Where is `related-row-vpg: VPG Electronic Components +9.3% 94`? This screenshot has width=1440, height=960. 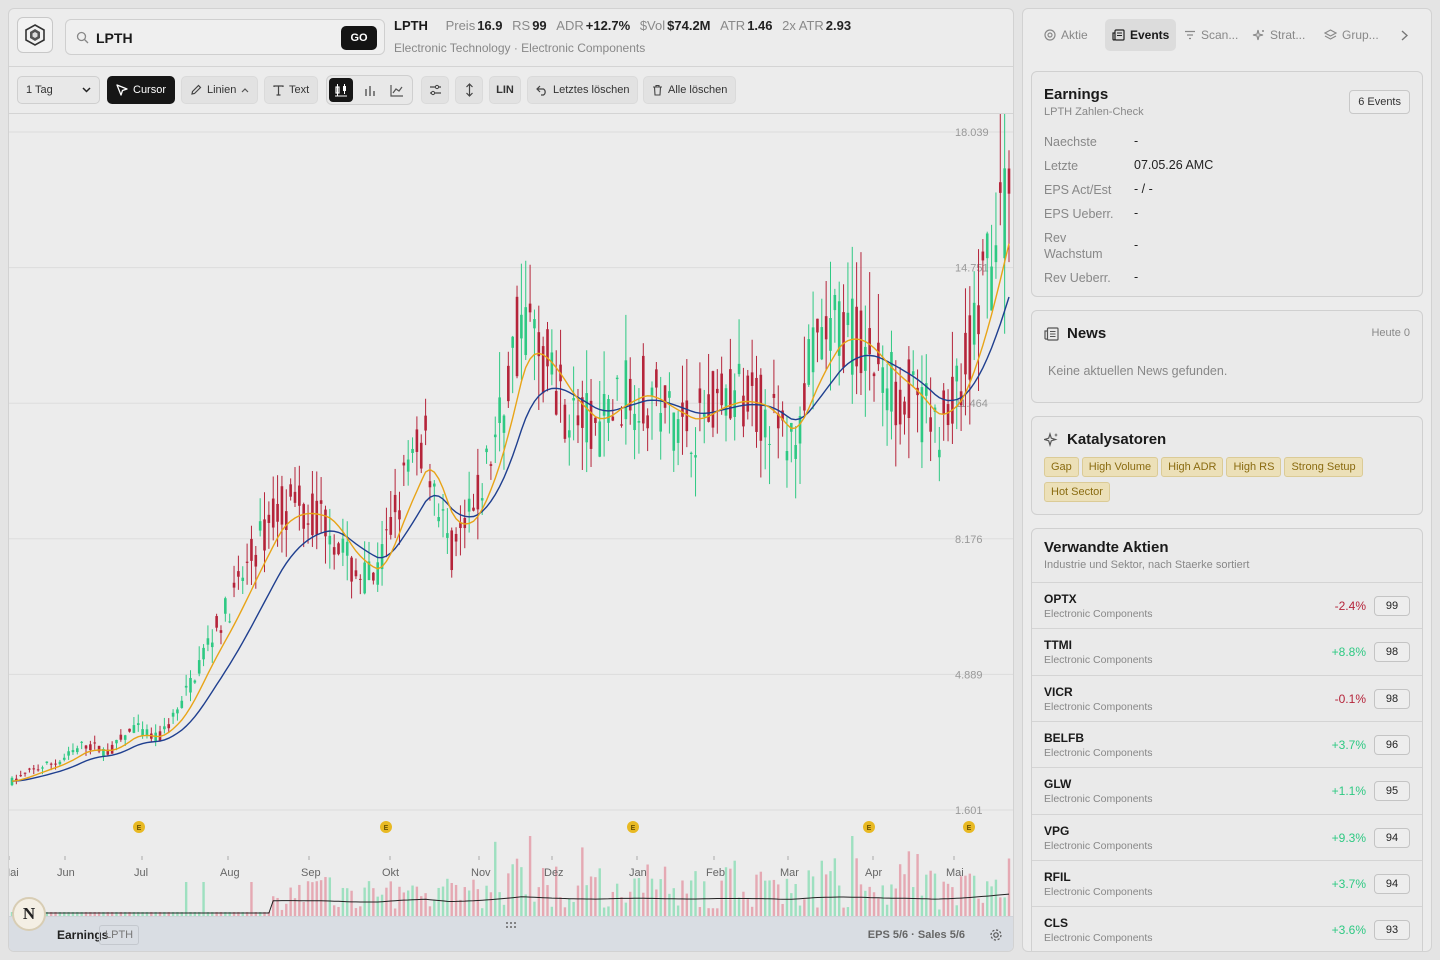
related-row-vpg: VPG Electronic Components +9.3% 94 is located at coordinates (1227, 836).